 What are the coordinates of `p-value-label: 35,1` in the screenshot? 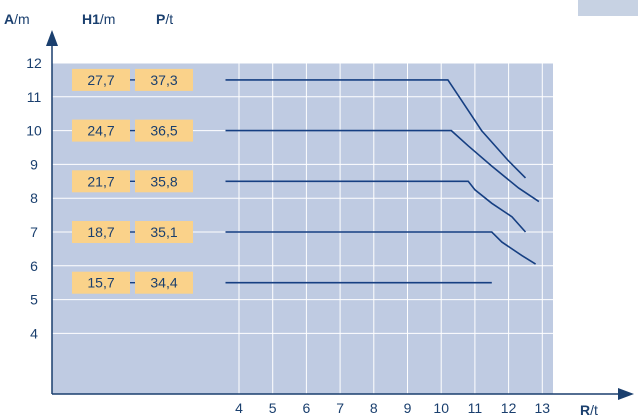 It's located at (163, 232).